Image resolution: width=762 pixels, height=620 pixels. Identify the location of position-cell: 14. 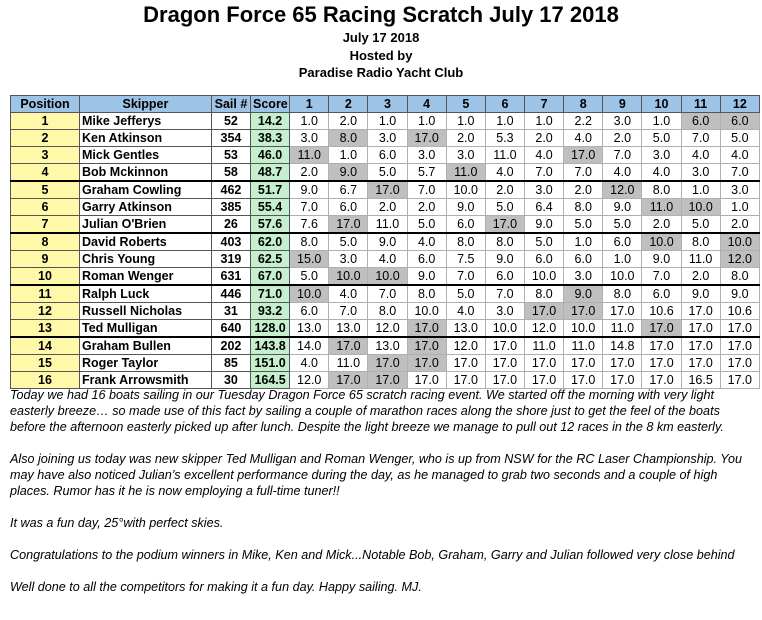
(45, 345).